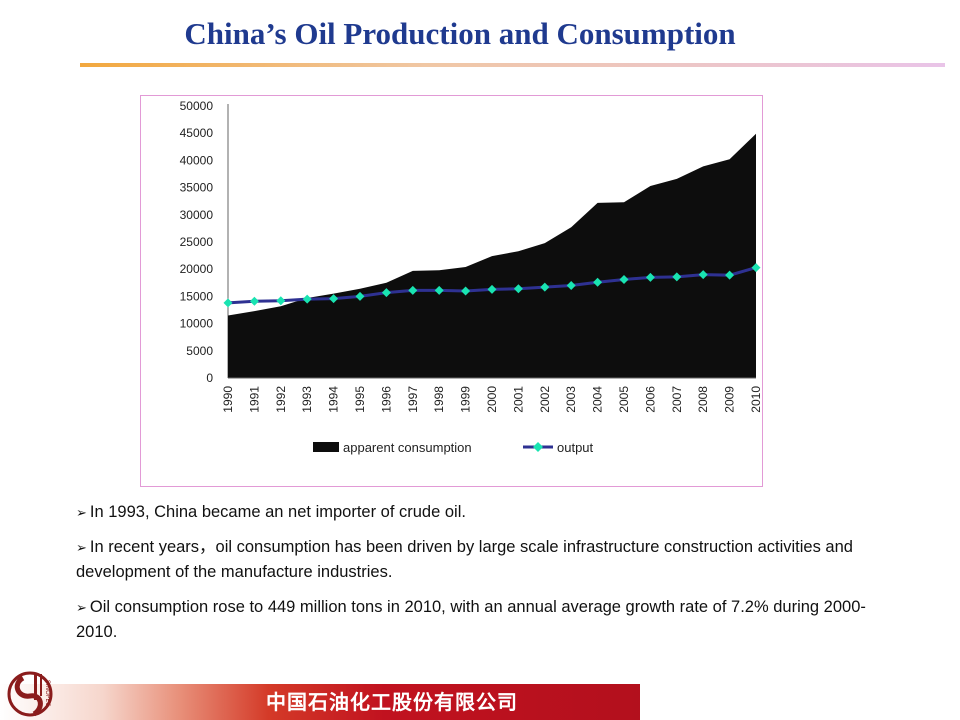 The image size is (960, 720). I want to click on y-tick-label: 5000, so click(199, 351).